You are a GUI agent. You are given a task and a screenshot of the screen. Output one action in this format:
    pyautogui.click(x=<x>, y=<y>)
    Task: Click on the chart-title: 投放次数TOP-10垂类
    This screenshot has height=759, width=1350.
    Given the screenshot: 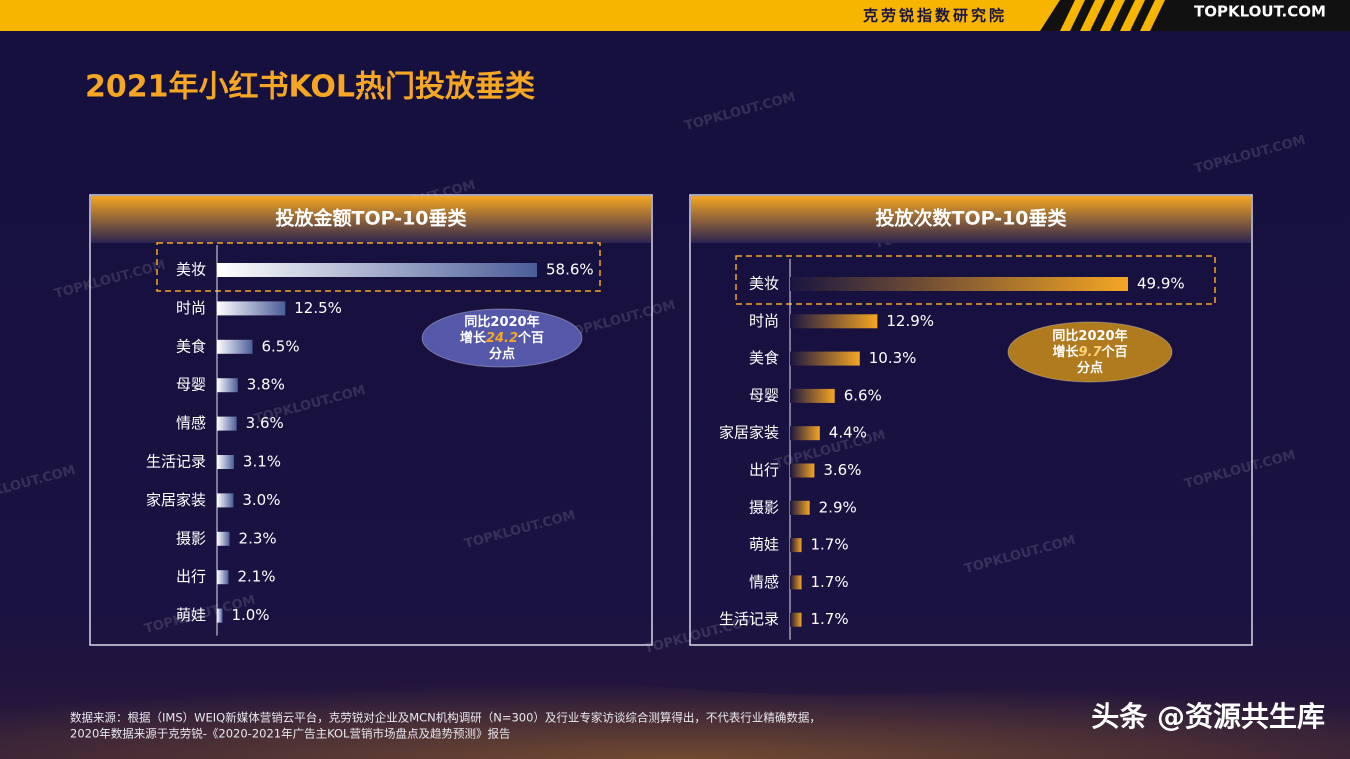 What is the action you would take?
    pyautogui.click(x=970, y=218)
    